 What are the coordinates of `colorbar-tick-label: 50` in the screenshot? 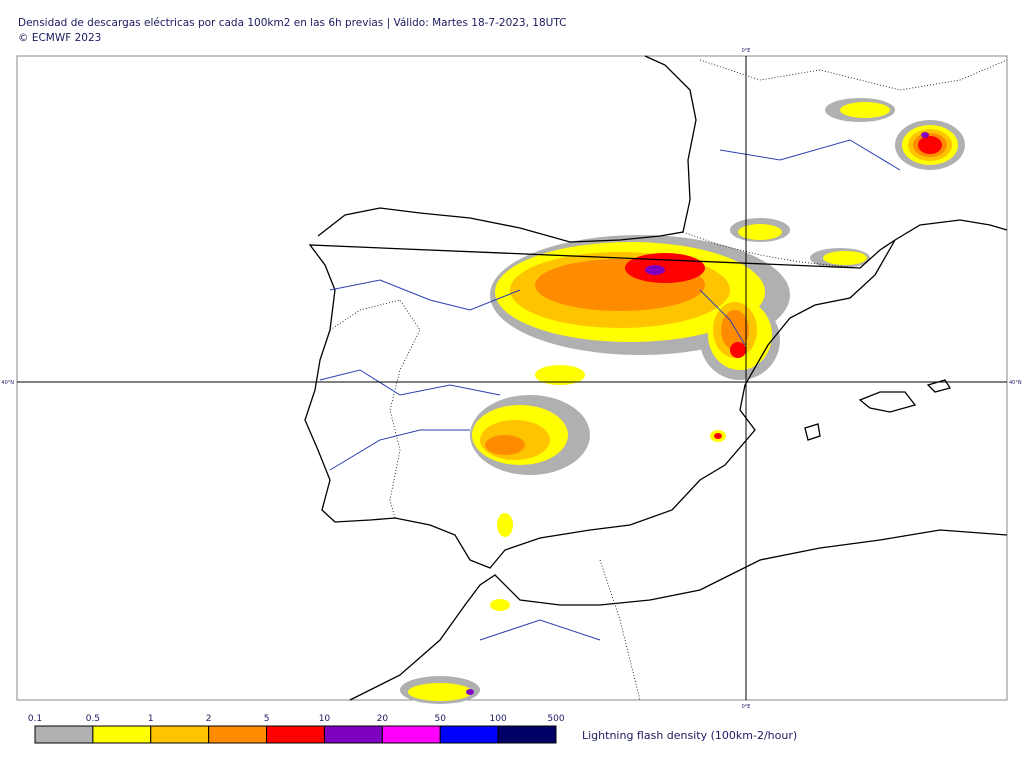 It's located at (440, 719).